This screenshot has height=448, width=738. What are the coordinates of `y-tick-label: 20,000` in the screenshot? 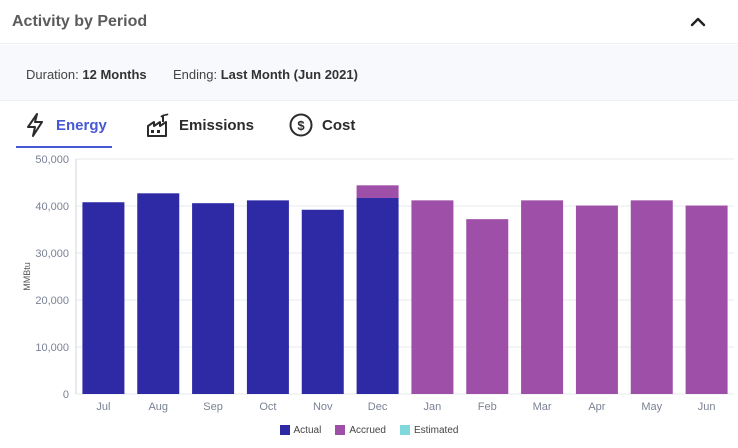 It's located at (52, 301).